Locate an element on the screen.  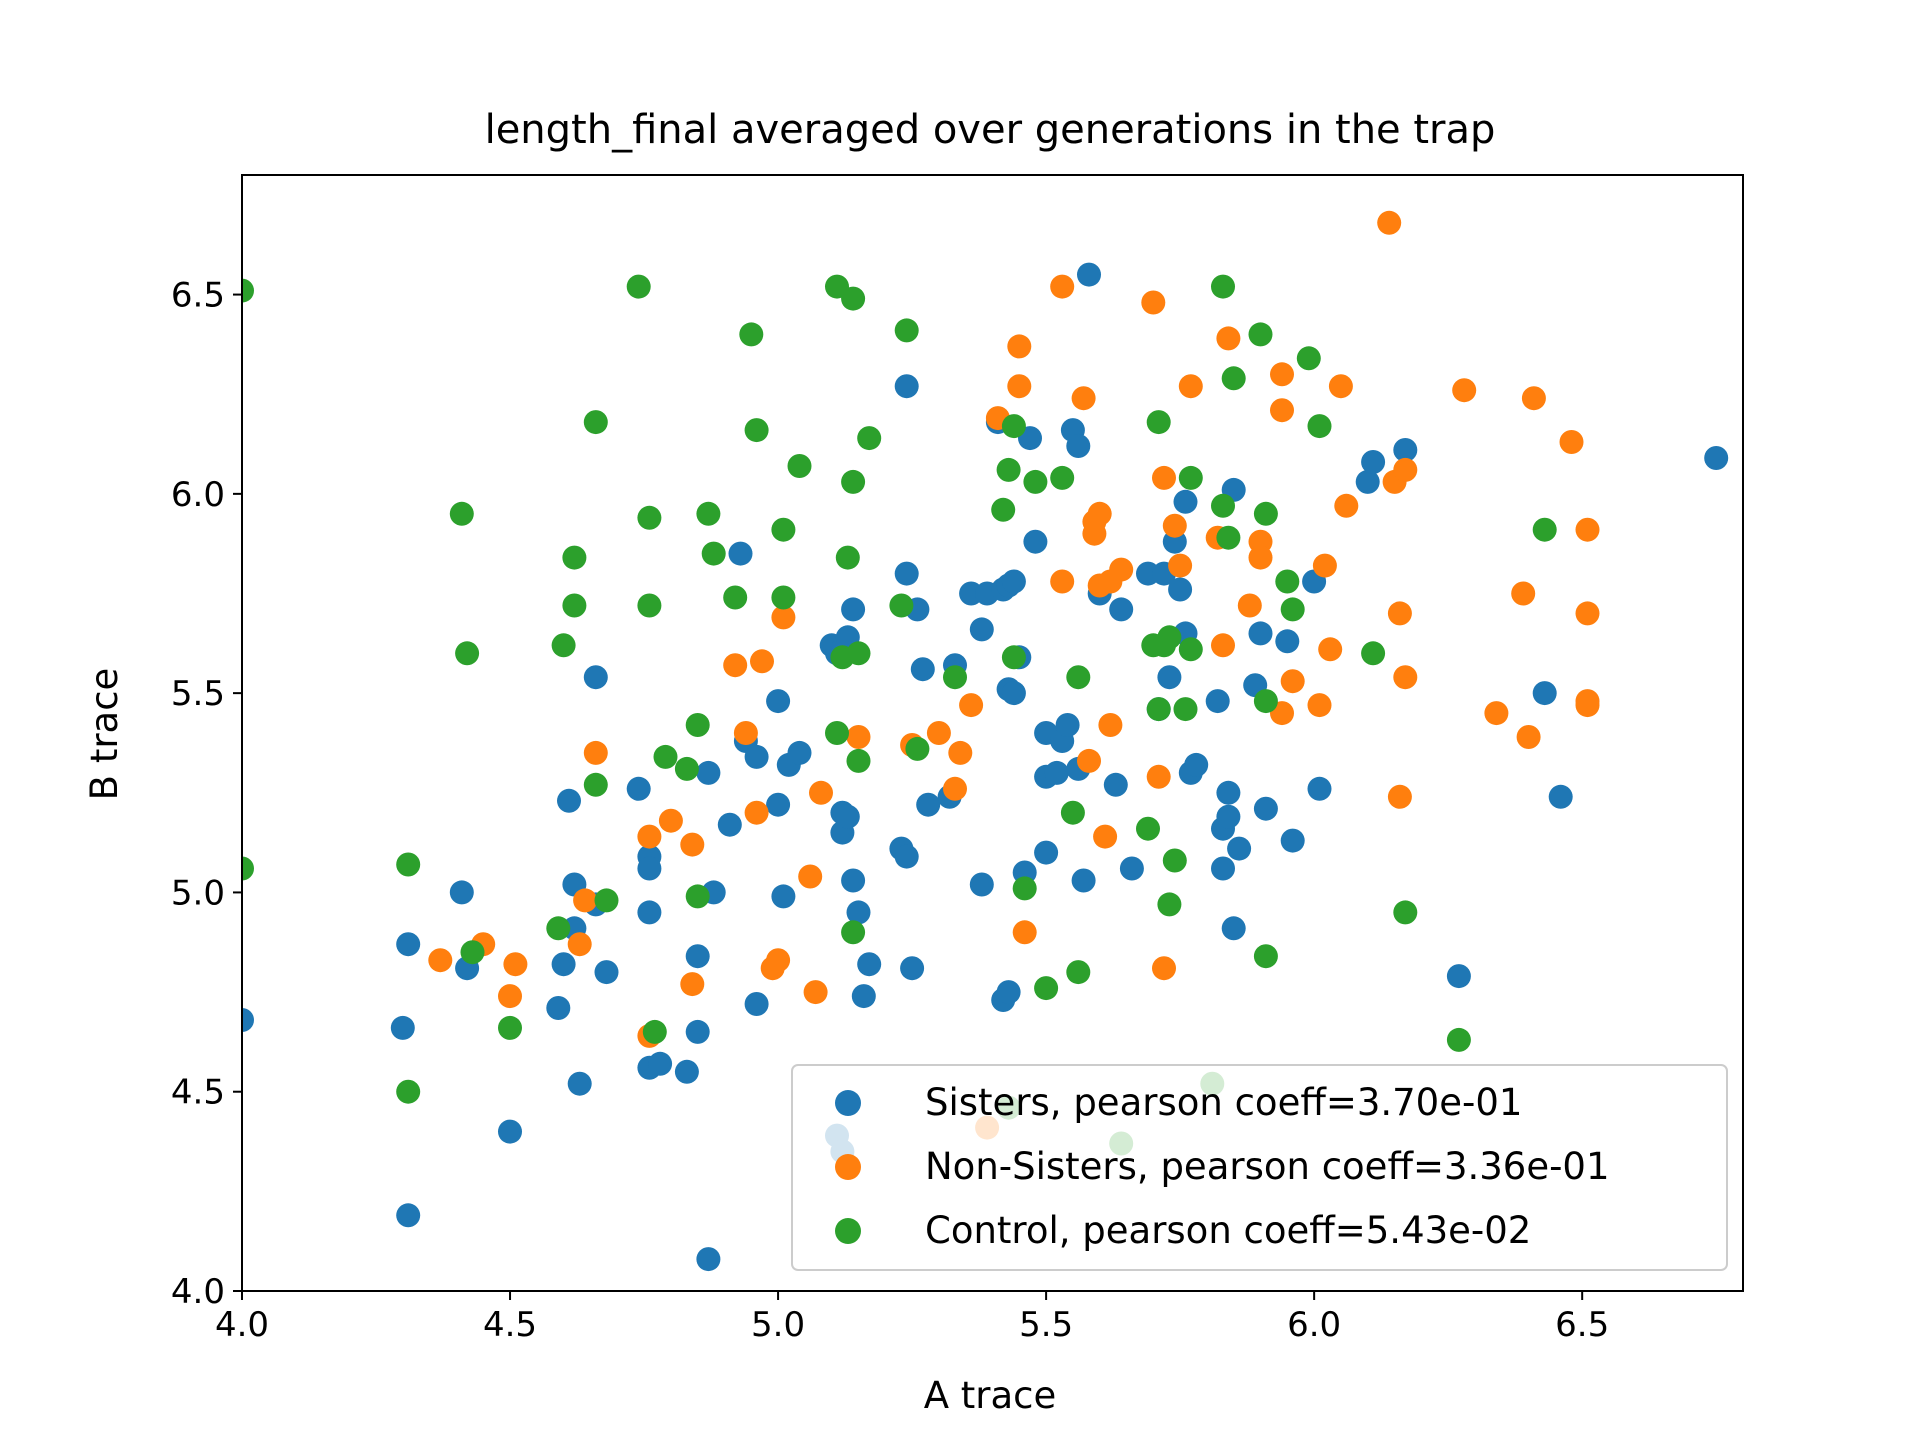
y-tick-label: 5.0 is located at coordinates (198, 893).